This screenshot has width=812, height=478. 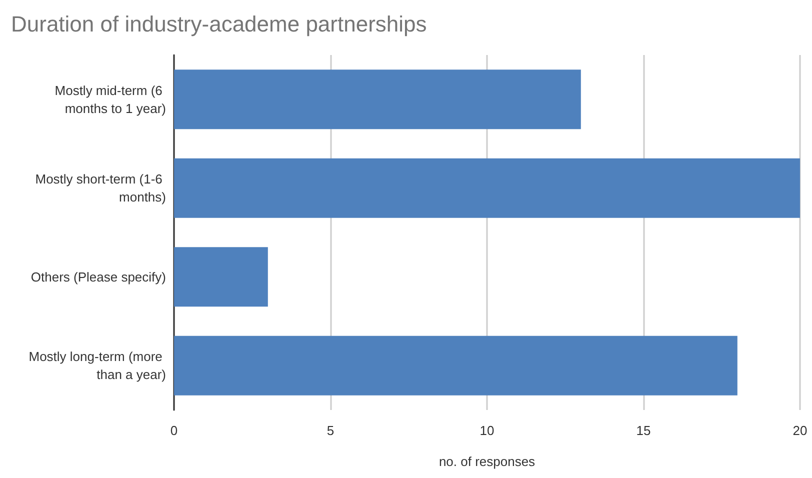 I want to click on chart-title: Duration of industry-academe partnerships, so click(x=219, y=24).